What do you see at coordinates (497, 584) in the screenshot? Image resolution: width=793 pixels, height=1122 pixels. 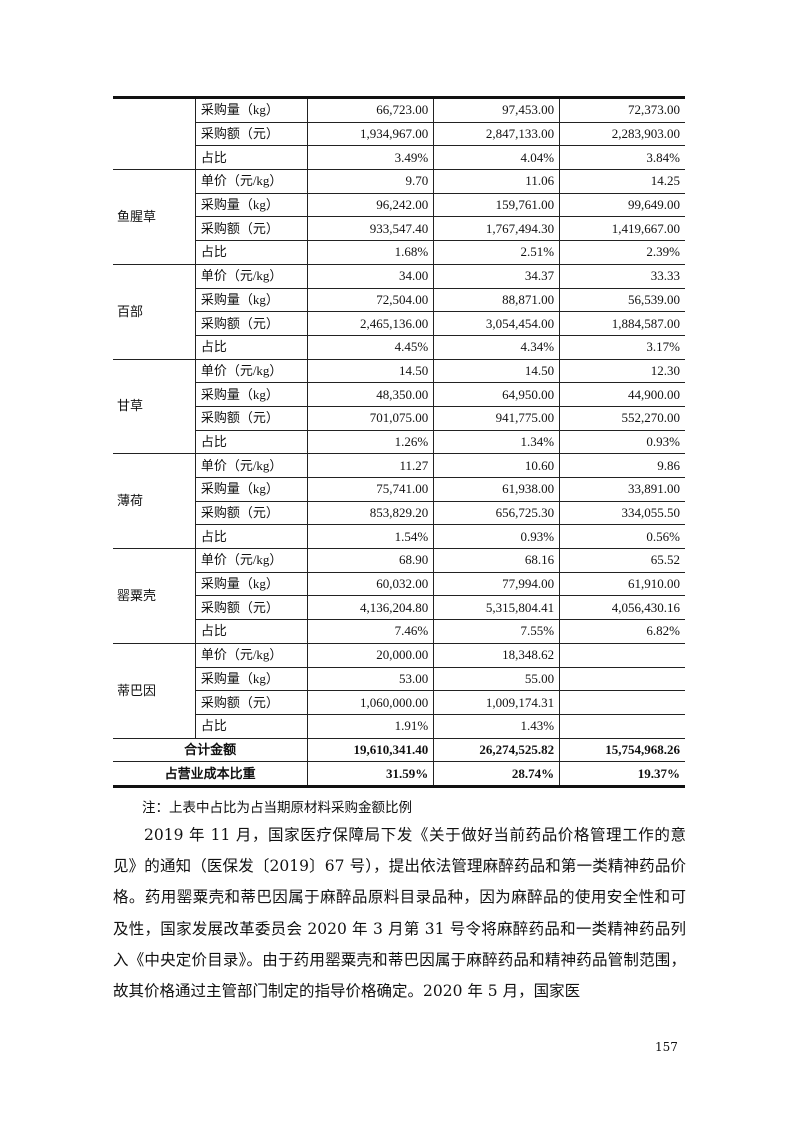 I see `value-cell: 77,994.00` at bounding box center [497, 584].